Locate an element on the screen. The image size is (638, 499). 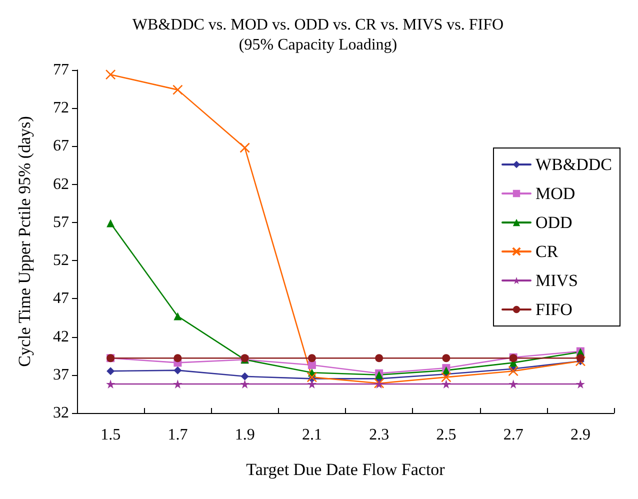
y-tick-label: 47 is located at coordinates (61, 299).